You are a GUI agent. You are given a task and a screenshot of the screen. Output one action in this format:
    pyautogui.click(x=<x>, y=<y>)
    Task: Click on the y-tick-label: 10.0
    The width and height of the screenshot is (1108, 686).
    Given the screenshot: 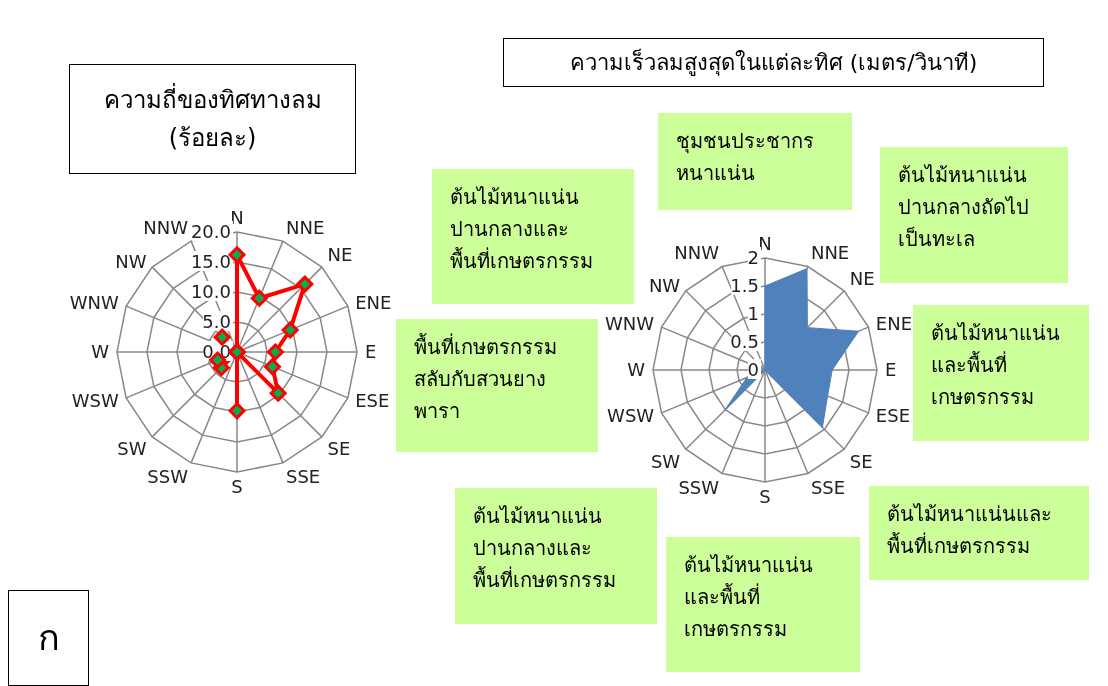 What is the action you would take?
    pyautogui.click(x=210, y=291)
    